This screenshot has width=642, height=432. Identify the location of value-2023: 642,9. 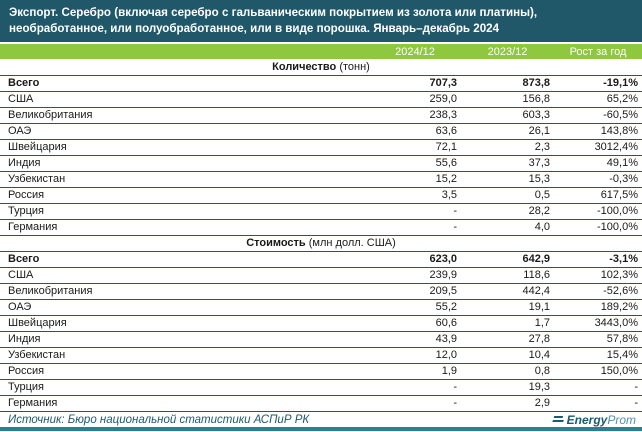
(507, 259).